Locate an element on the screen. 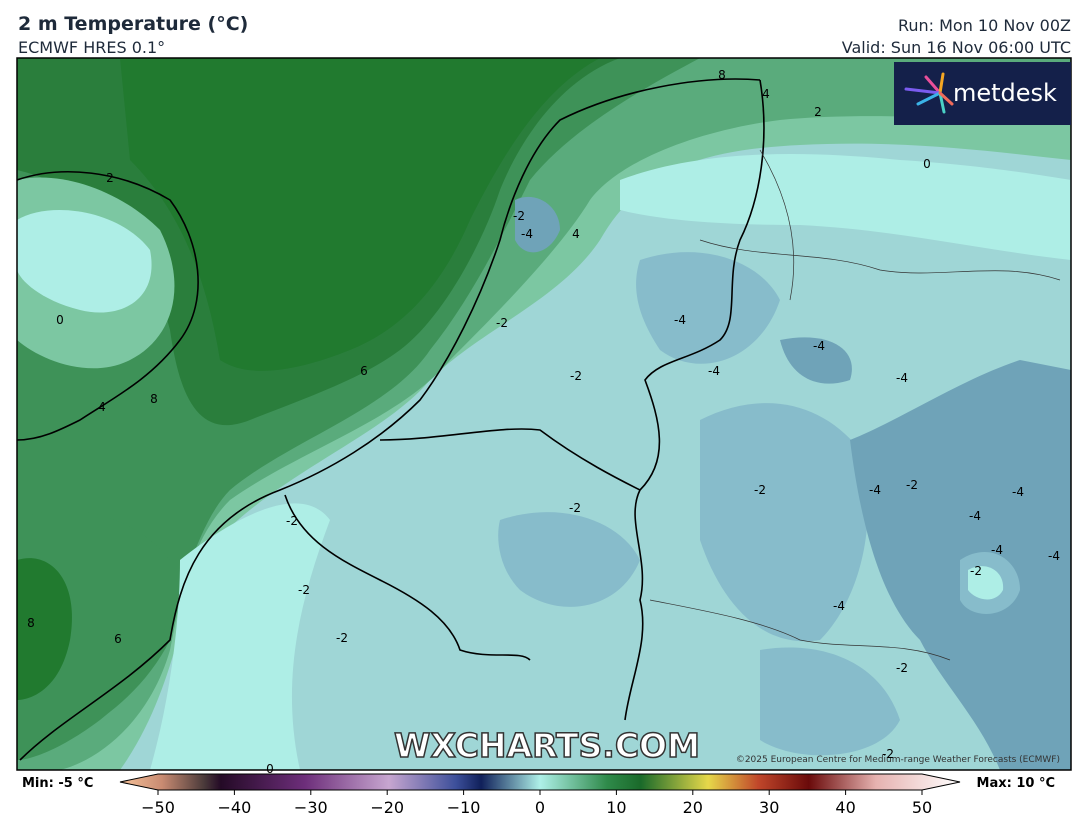 This screenshot has width=1088, height=833. colorbar is located at coordinates (540, 782).